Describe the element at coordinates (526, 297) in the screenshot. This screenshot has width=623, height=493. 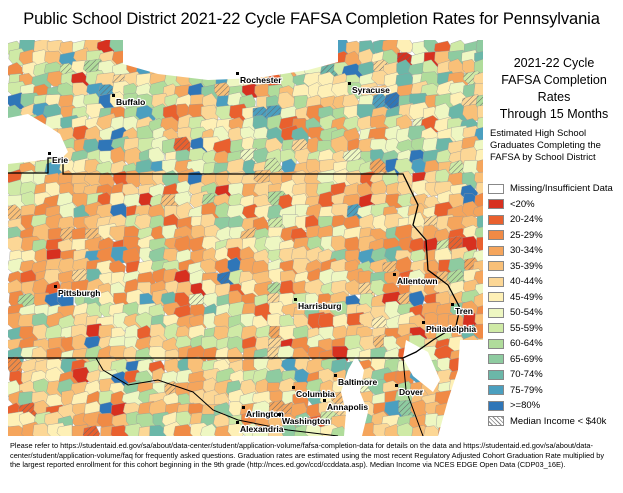
I see `legend-label: 45-49%` at that location.